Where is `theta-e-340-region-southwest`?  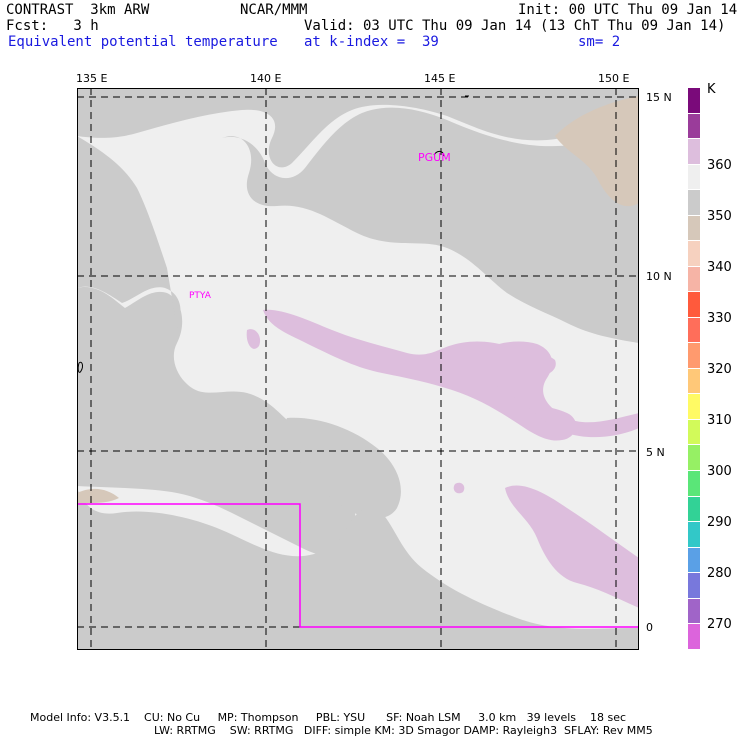 theta-e-340-region-southwest is located at coordinates (98, 496).